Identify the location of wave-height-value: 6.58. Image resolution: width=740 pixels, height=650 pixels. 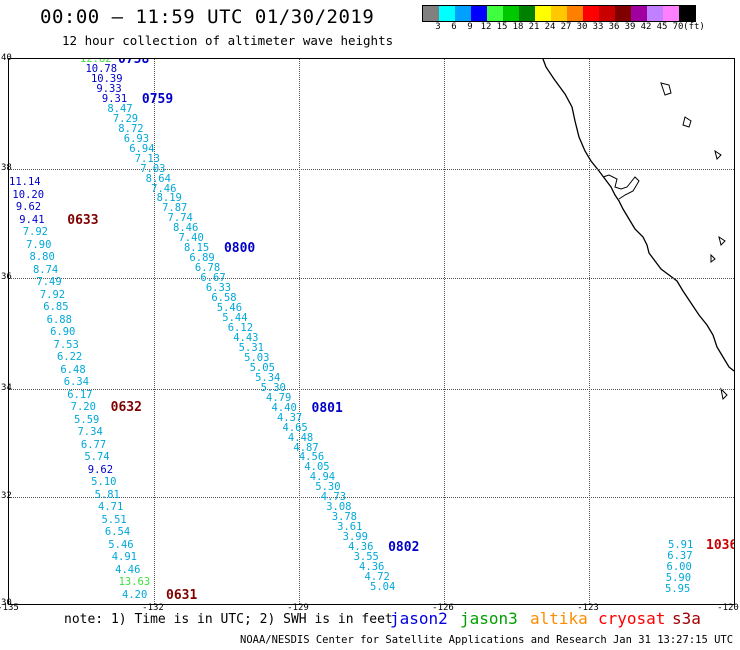
(224, 298).